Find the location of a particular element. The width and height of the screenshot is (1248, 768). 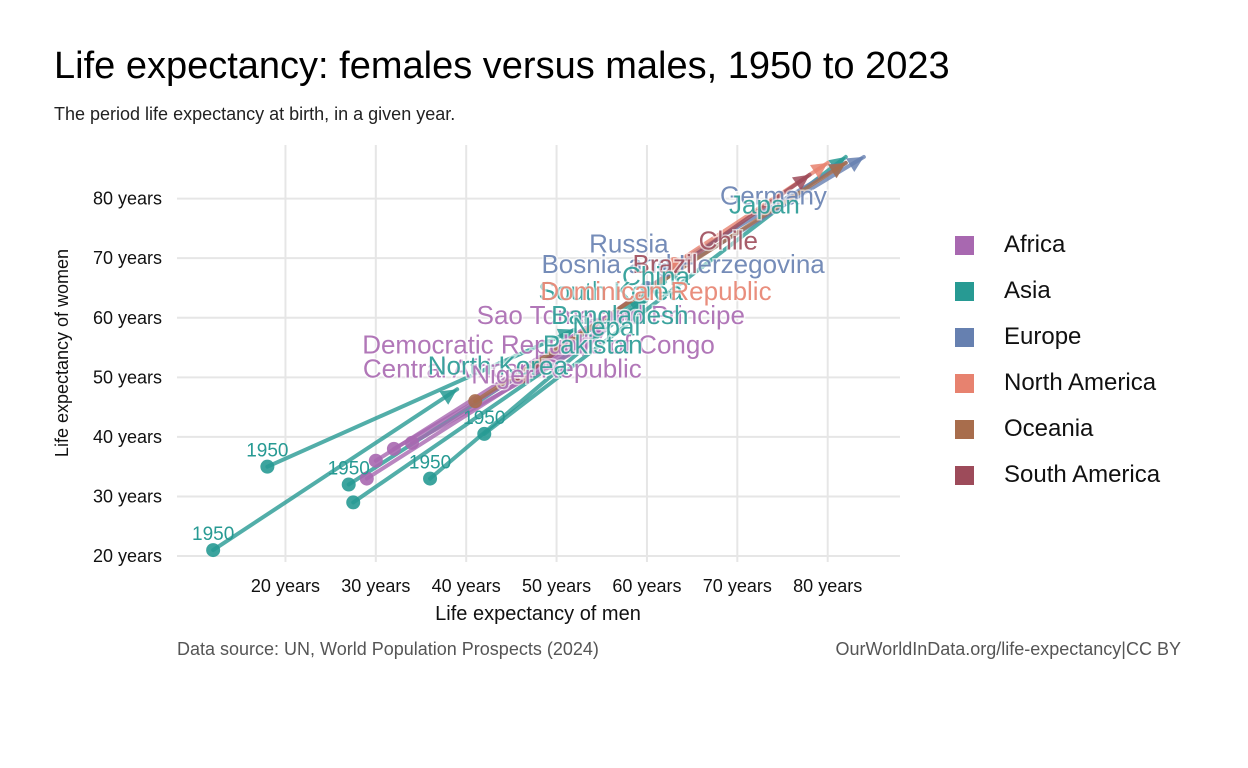

legend-item-north-america: North America is located at coordinates (1057, 383).